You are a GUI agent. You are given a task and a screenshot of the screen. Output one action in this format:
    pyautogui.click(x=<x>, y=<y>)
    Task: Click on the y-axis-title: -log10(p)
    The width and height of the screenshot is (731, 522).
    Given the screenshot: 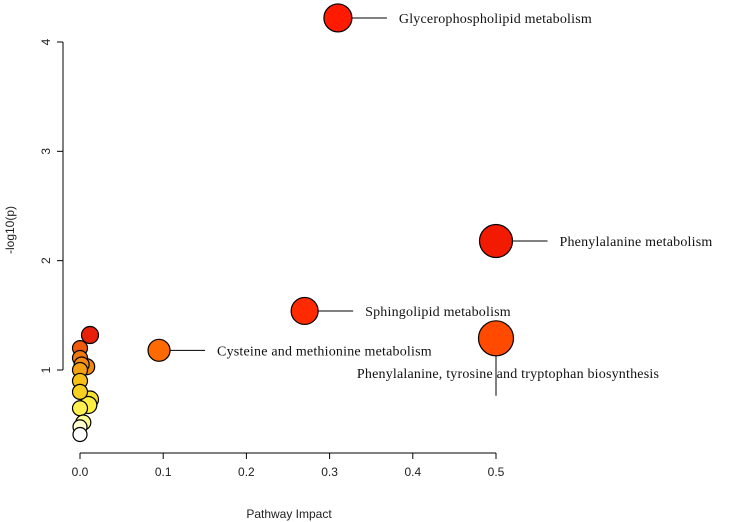 What is the action you would take?
    pyautogui.click(x=10, y=230)
    